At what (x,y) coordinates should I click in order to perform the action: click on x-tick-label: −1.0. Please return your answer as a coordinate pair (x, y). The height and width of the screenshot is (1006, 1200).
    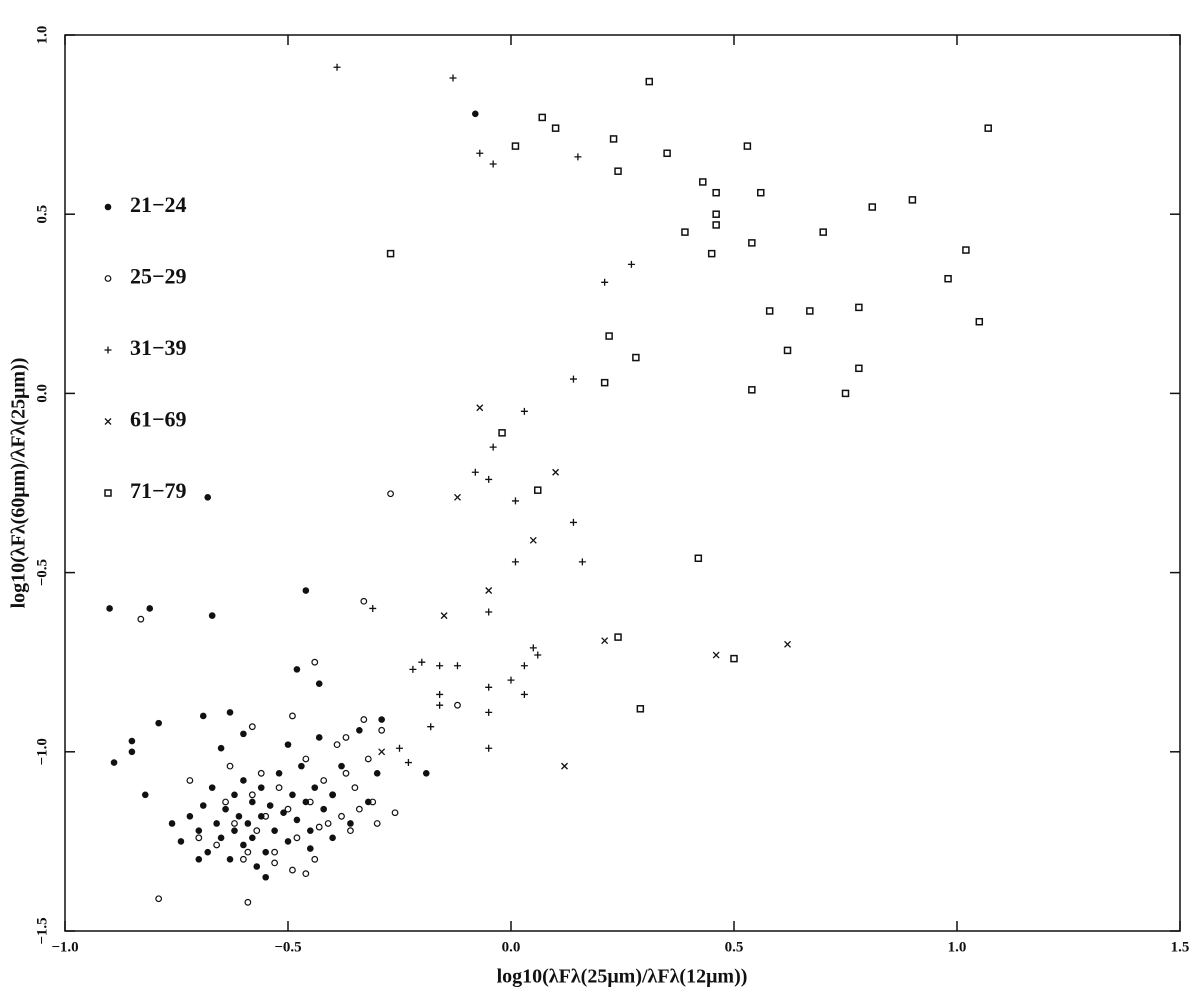
    Looking at the image, I should click on (64, 947).